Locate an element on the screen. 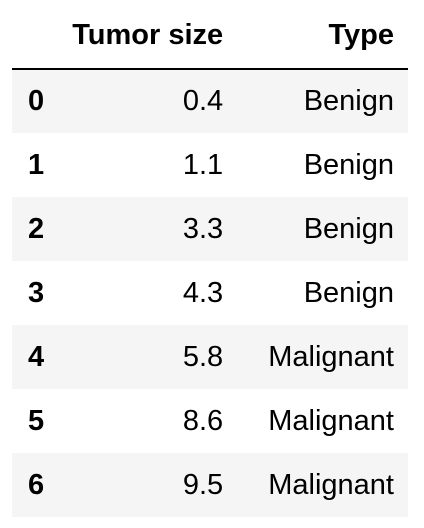 The image size is (424, 528). row-index: 3 is located at coordinates (36, 292).